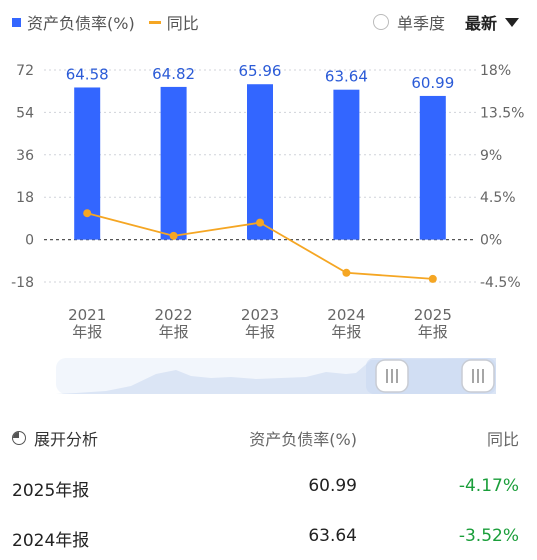  What do you see at coordinates (51, 541) in the screenshot?
I see `row-period: 2024年报` at bounding box center [51, 541].